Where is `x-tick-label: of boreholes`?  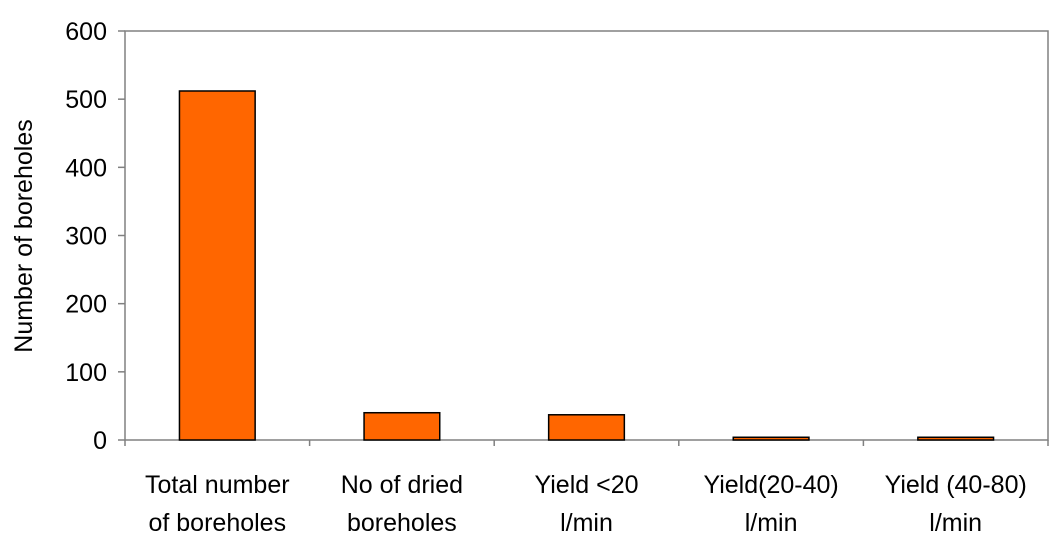 x-tick-label: of boreholes is located at coordinates (217, 523).